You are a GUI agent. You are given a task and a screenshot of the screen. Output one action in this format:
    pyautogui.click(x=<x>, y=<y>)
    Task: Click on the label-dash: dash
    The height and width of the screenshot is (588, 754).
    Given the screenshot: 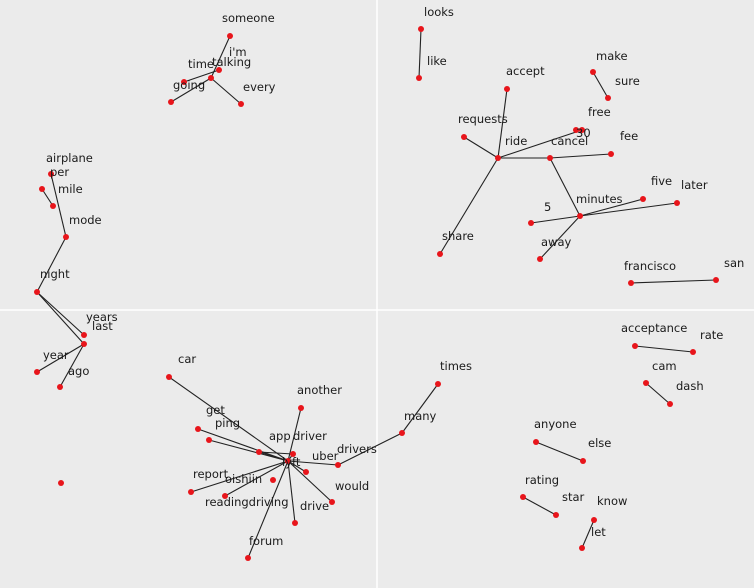 What is the action you would take?
    pyautogui.click(x=690, y=386)
    